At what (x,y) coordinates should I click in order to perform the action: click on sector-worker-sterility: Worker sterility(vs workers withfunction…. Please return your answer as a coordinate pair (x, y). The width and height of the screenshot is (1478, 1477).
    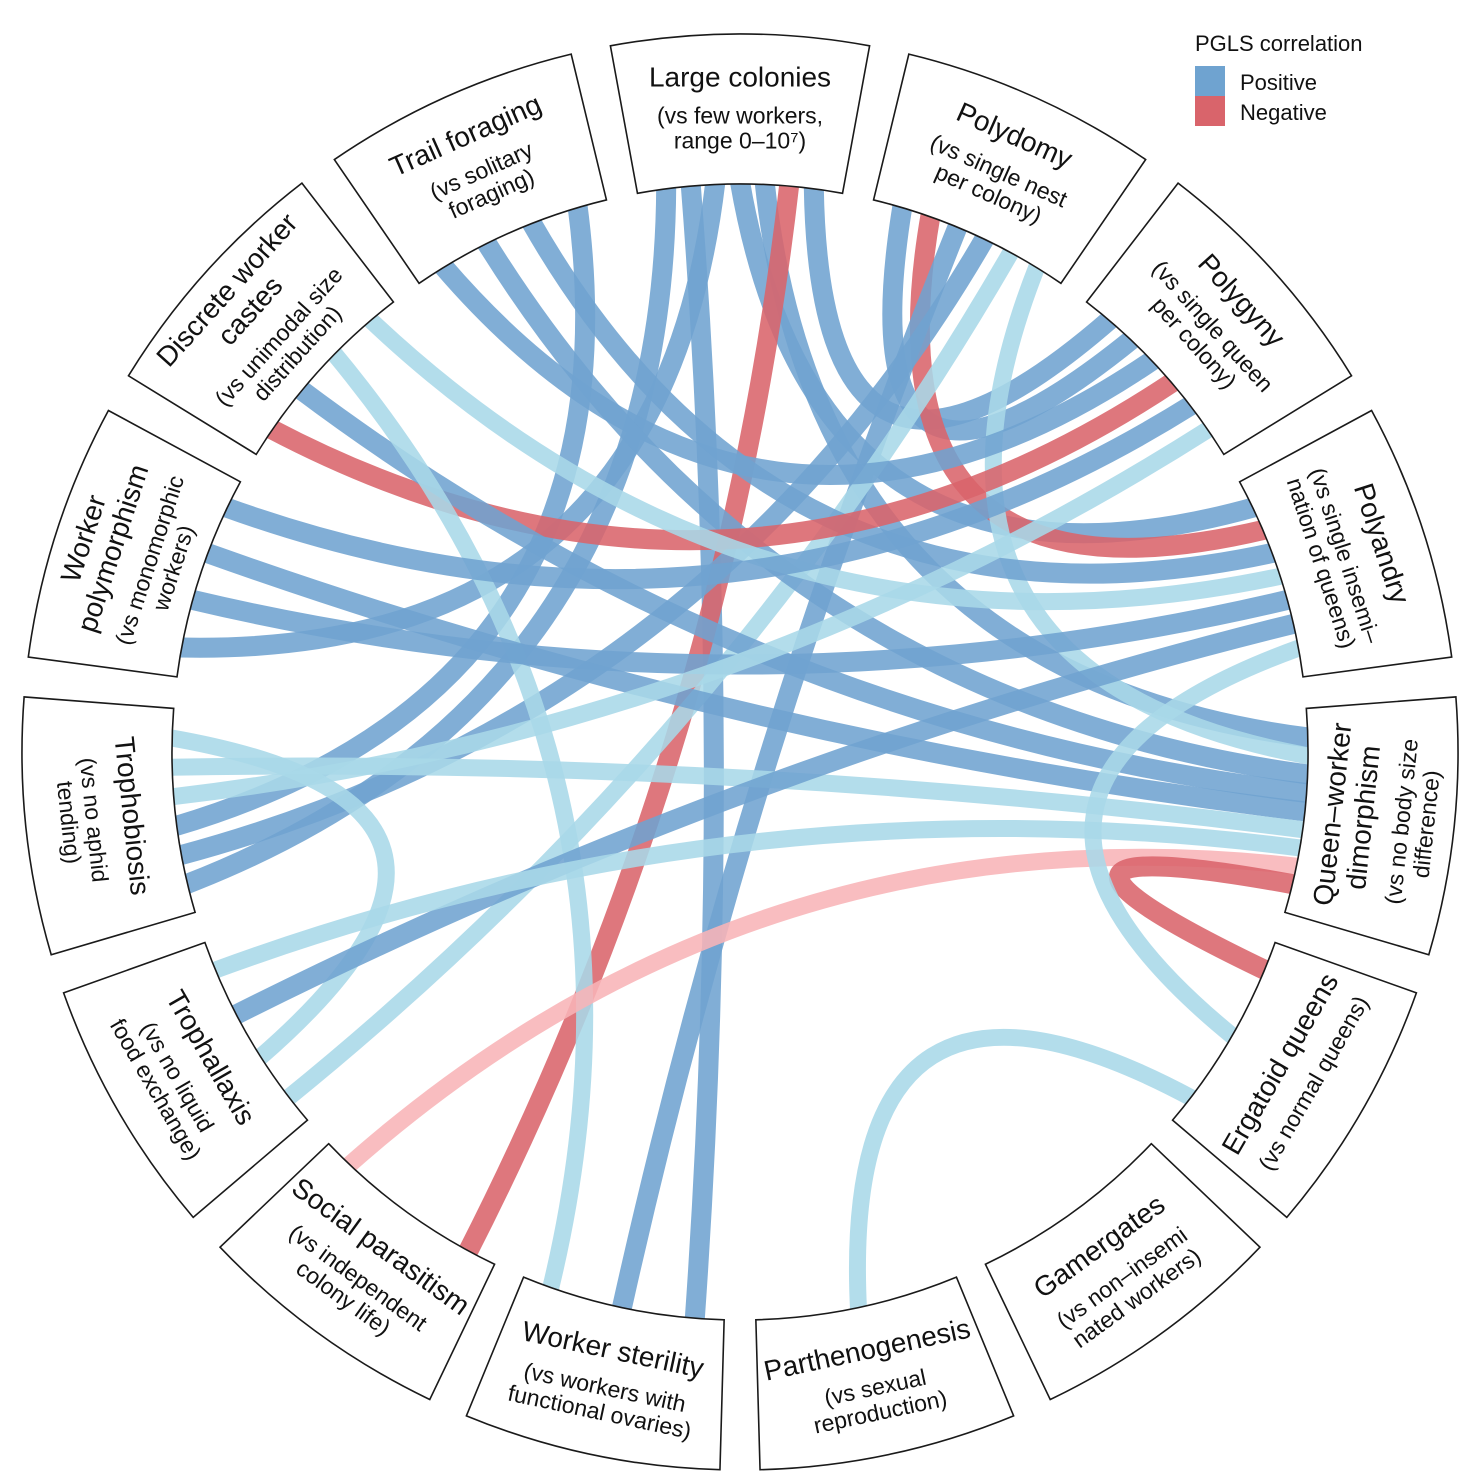
    Looking at the image, I should click on (595, 1373).